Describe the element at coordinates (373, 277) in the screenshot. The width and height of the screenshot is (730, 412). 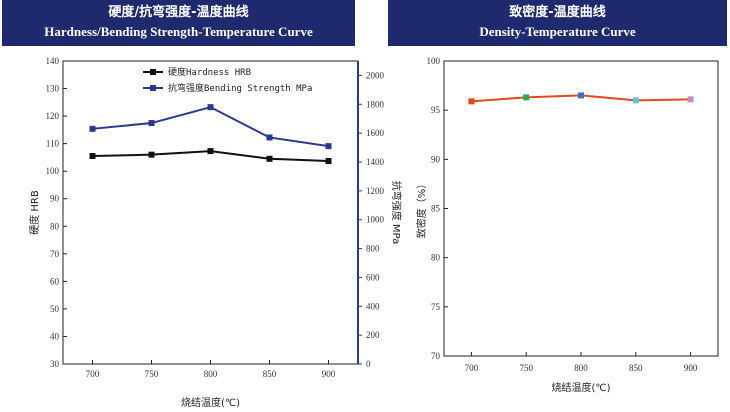
I see `right-y-tick-label: 600` at that location.